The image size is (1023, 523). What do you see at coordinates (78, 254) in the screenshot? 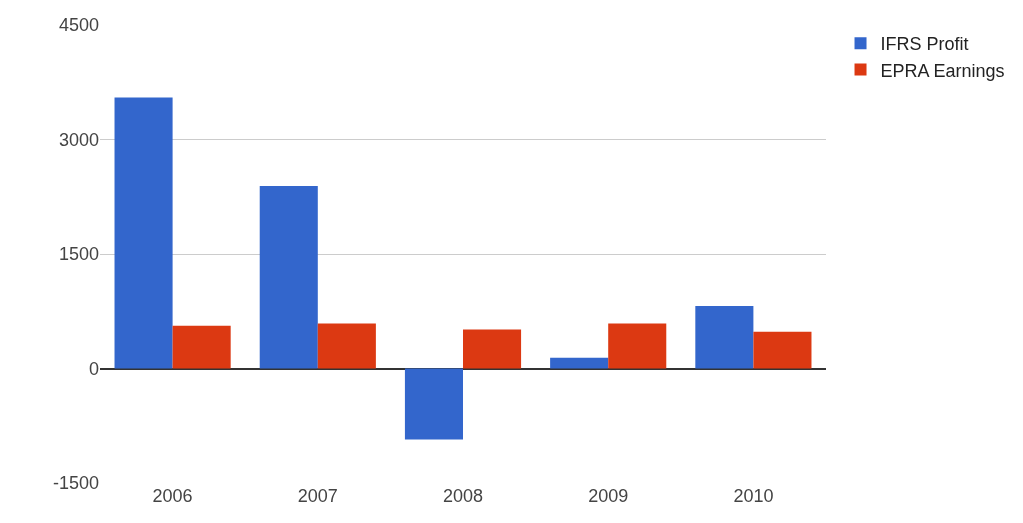
I see `y-tick-label: 1500` at bounding box center [78, 254].